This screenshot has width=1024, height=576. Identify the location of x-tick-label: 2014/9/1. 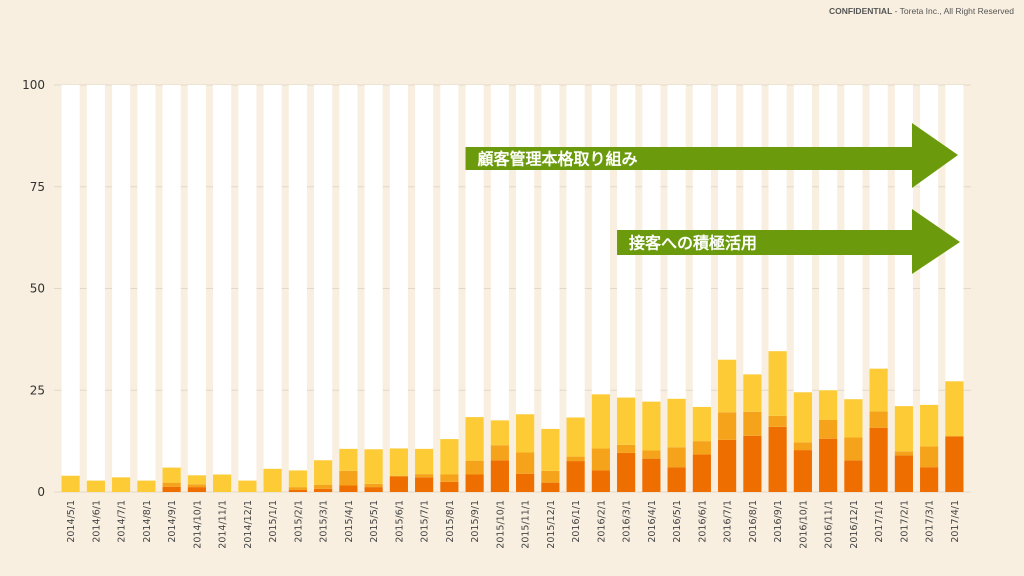
(172, 521).